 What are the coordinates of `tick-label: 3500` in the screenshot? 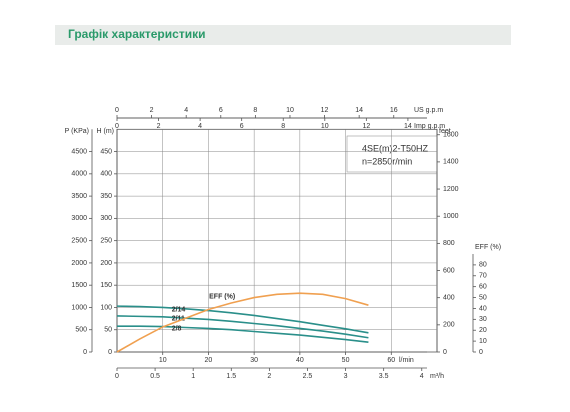 It's located at (79, 196).